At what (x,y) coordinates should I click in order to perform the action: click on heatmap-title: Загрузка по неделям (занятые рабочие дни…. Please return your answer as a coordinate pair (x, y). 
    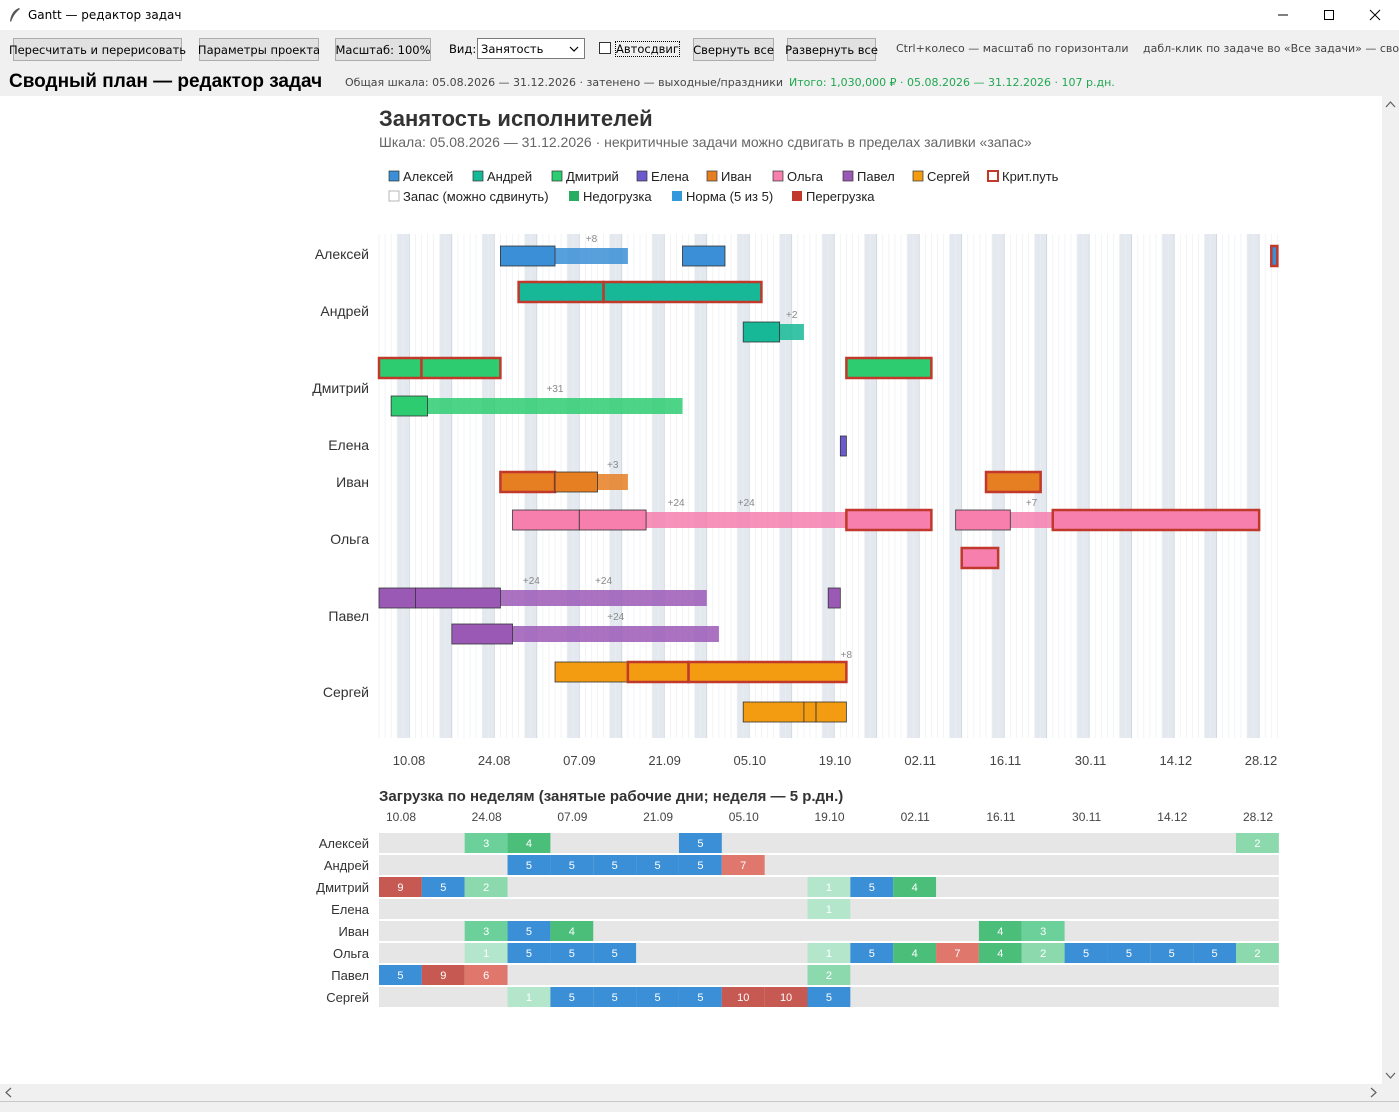
    Looking at the image, I should click on (611, 796).